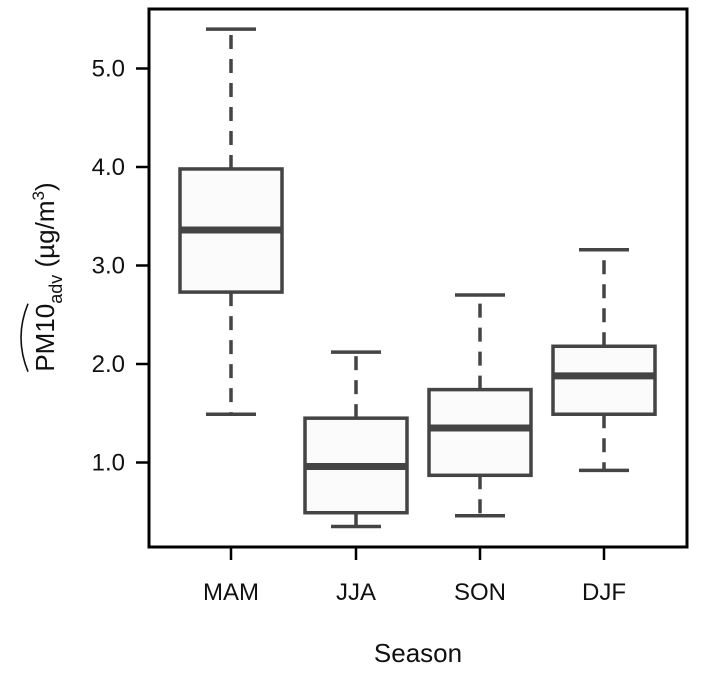 This screenshot has height=674, width=703. Describe the element at coordinates (45, 237) in the screenshot. I see `y-axis-title-unit-open: (µg/m` at that location.